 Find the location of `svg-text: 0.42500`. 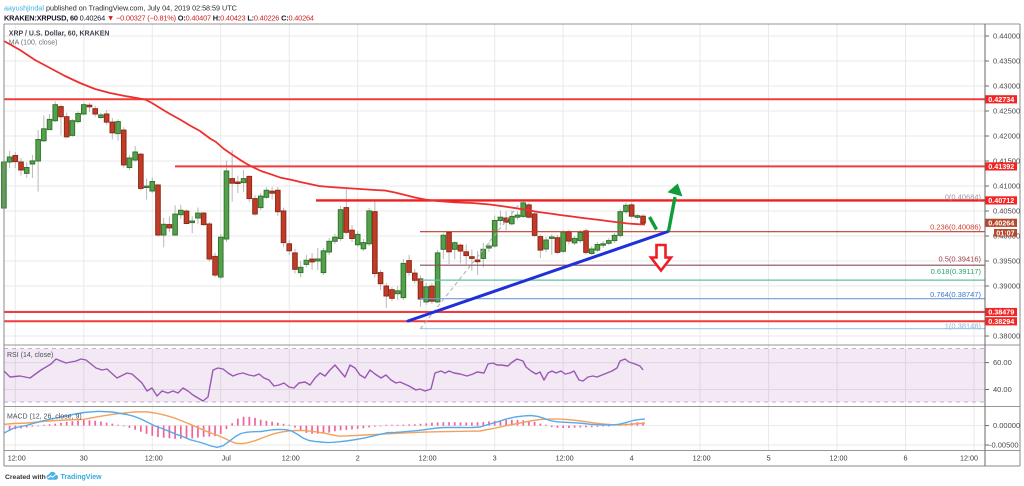

svg-text: 0.42500 is located at coordinates (1006, 111).